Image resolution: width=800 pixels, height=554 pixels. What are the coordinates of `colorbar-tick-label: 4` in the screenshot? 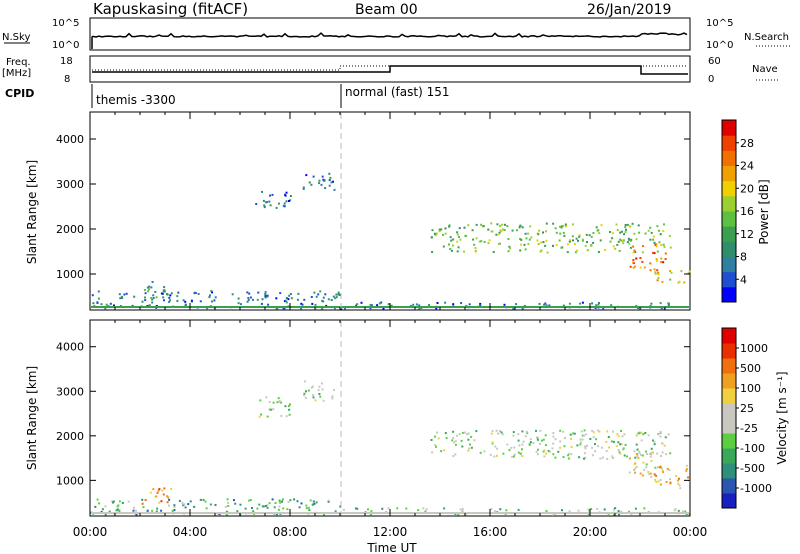 It's located at (743, 279).